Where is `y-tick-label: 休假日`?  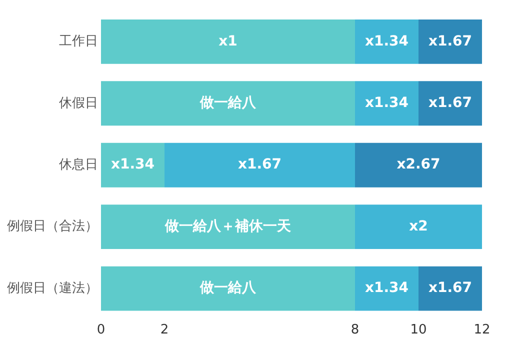 y-tick-label: 休假日 is located at coordinates (78, 103).